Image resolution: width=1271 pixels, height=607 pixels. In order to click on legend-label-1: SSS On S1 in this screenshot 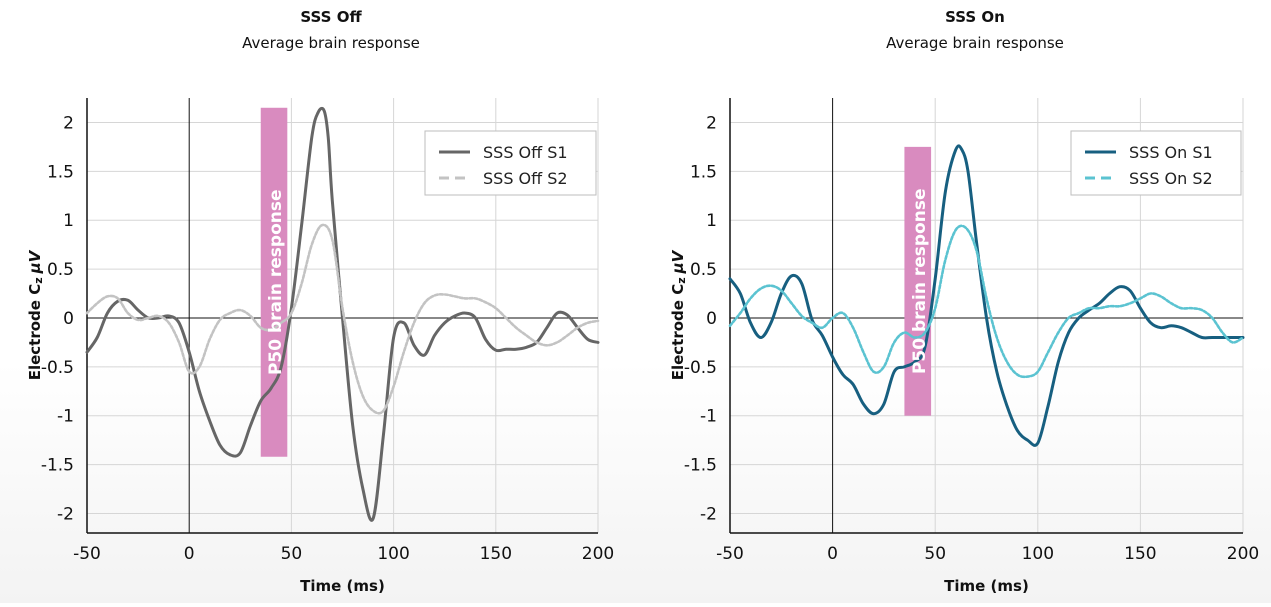, I will do `click(1171, 152)`.